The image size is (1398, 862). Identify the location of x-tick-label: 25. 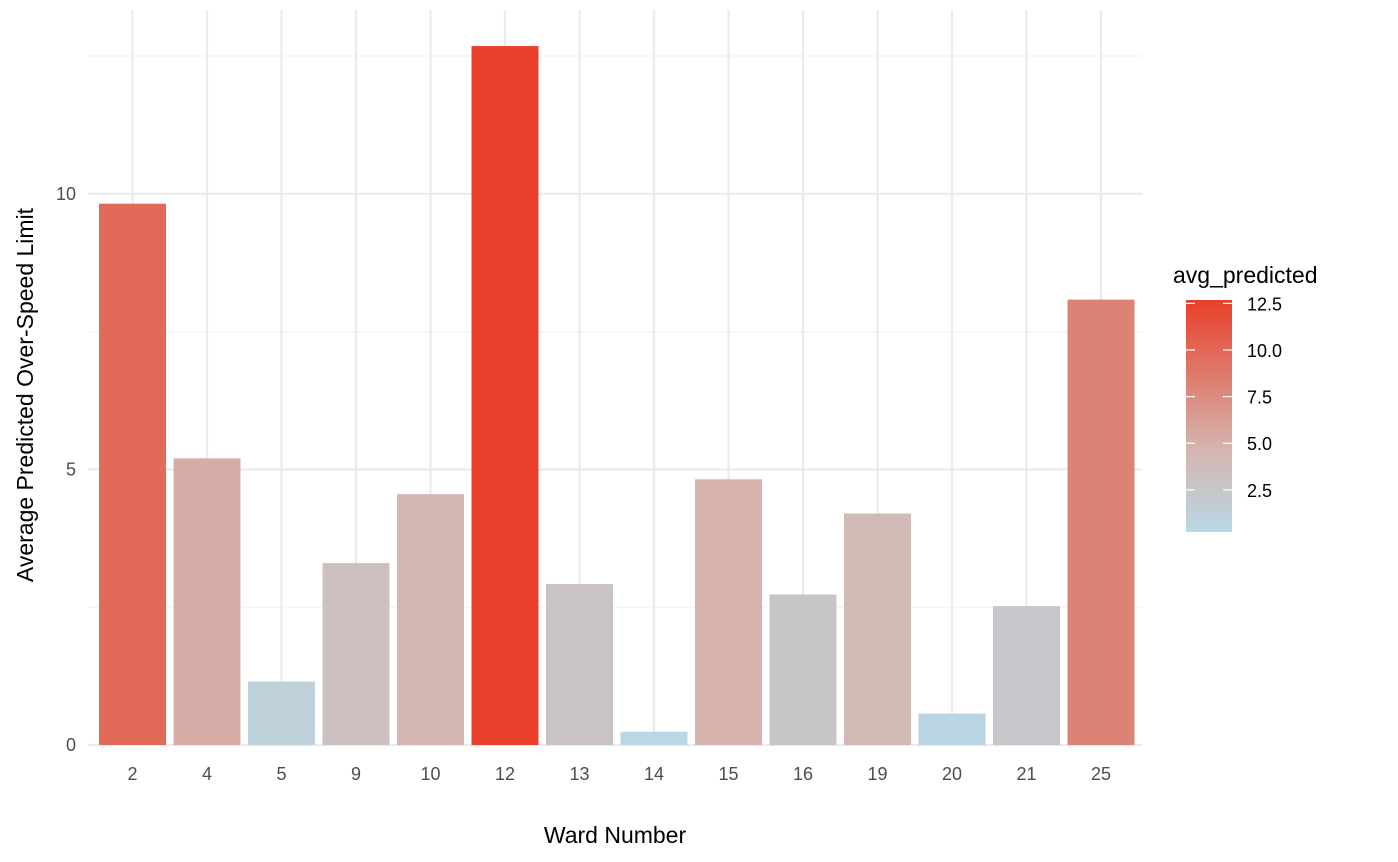
(1101, 774).